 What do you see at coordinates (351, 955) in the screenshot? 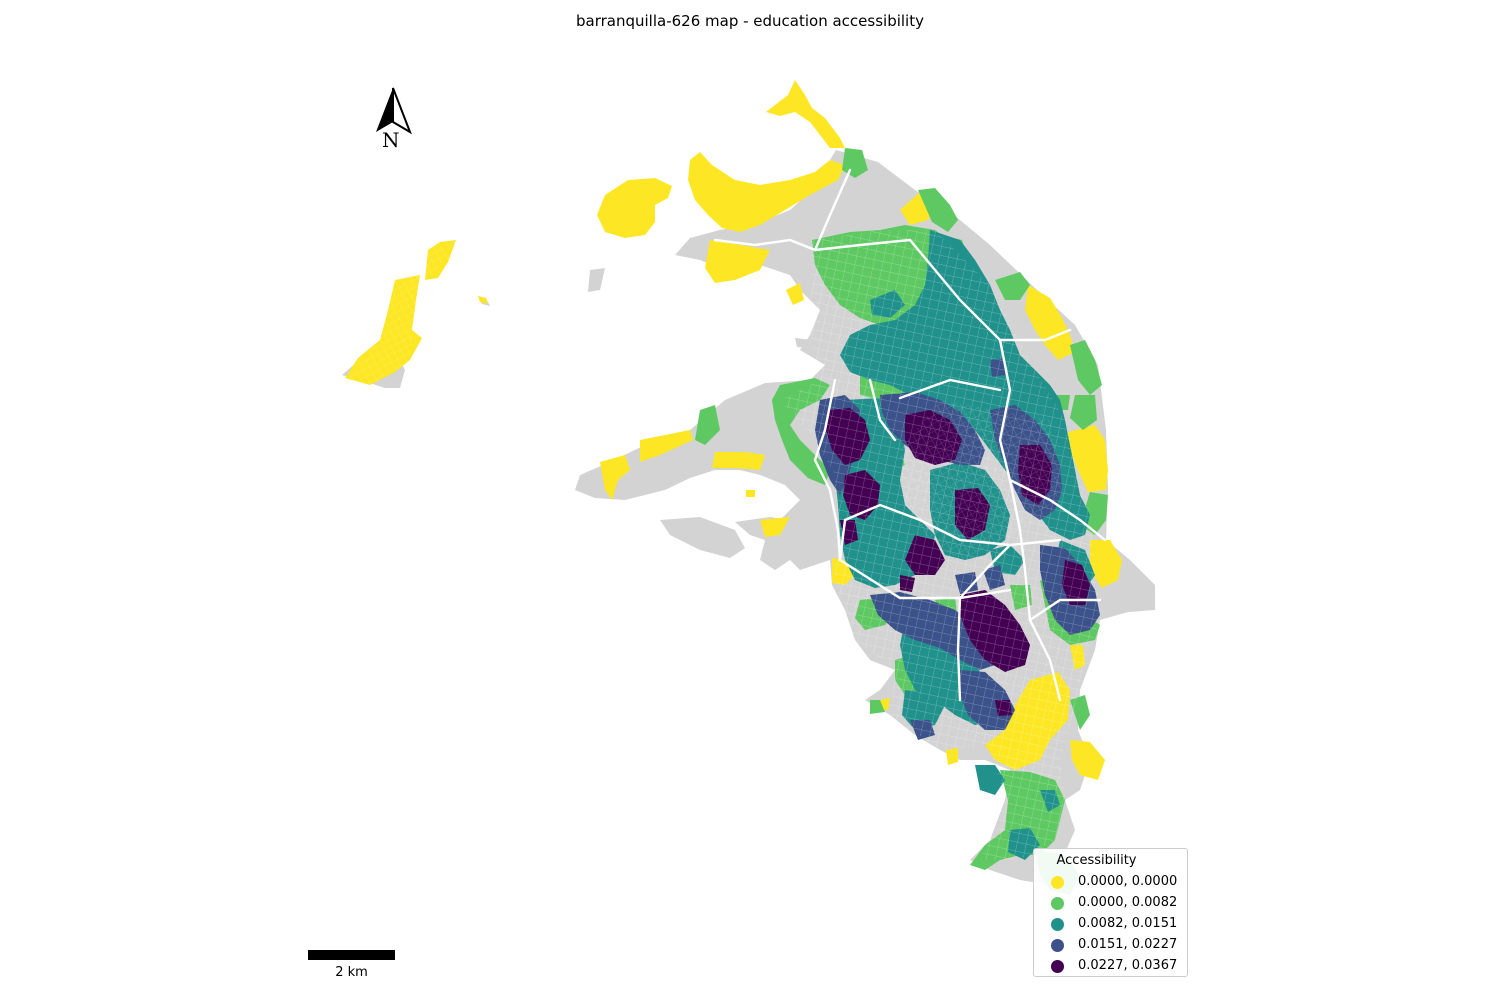
I see `scale-bar` at bounding box center [351, 955].